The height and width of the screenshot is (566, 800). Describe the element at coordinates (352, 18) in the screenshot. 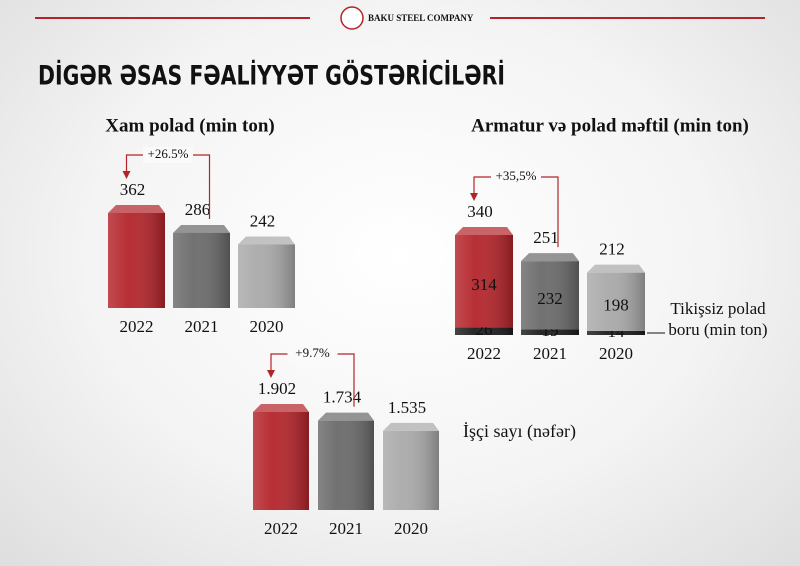

I see `logo-mark` at that location.